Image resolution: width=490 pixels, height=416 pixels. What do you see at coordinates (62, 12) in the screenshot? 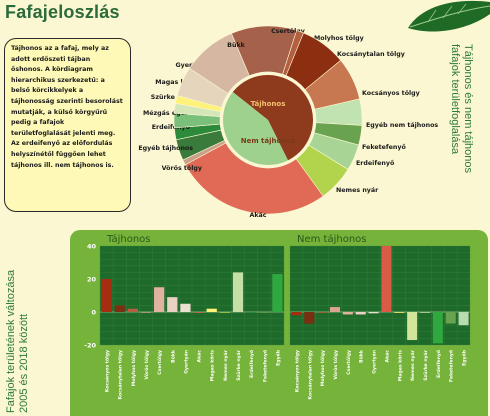
I see `page-title: Fafajeloszlás` at bounding box center [62, 12].